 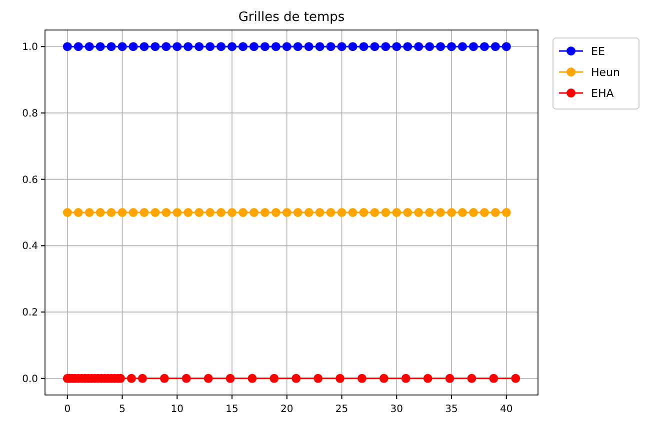 What do you see at coordinates (177, 409) in the screenshot?
I see `x-tick-label: 10` at bounding box center [177, 409].